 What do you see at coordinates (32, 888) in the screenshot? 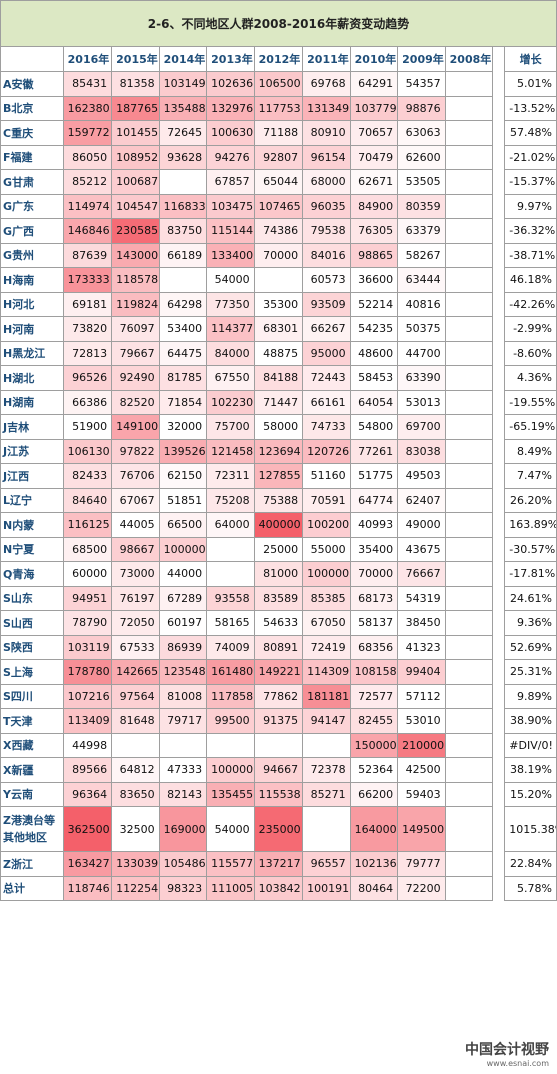
I see `region-name: 总计` at bounding box center [32, 888].